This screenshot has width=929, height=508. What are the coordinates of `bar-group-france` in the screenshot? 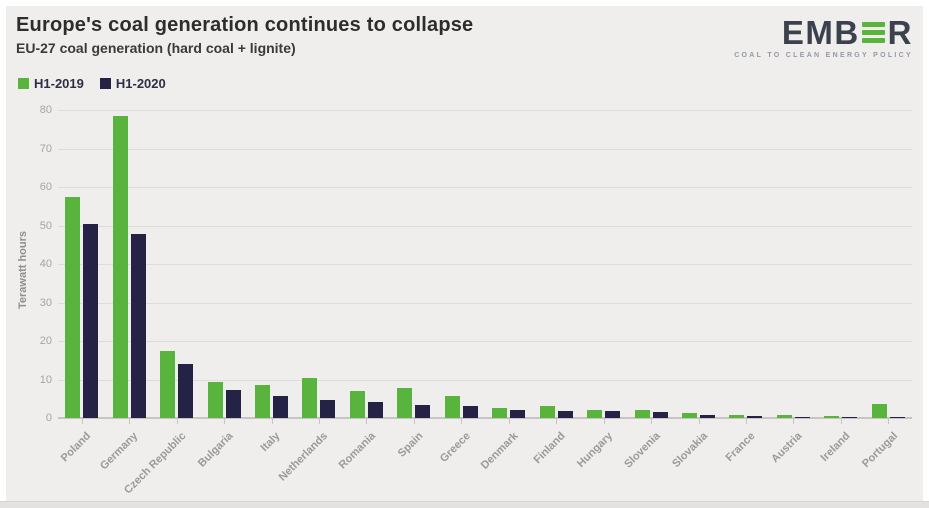 It's located at (745, 264).